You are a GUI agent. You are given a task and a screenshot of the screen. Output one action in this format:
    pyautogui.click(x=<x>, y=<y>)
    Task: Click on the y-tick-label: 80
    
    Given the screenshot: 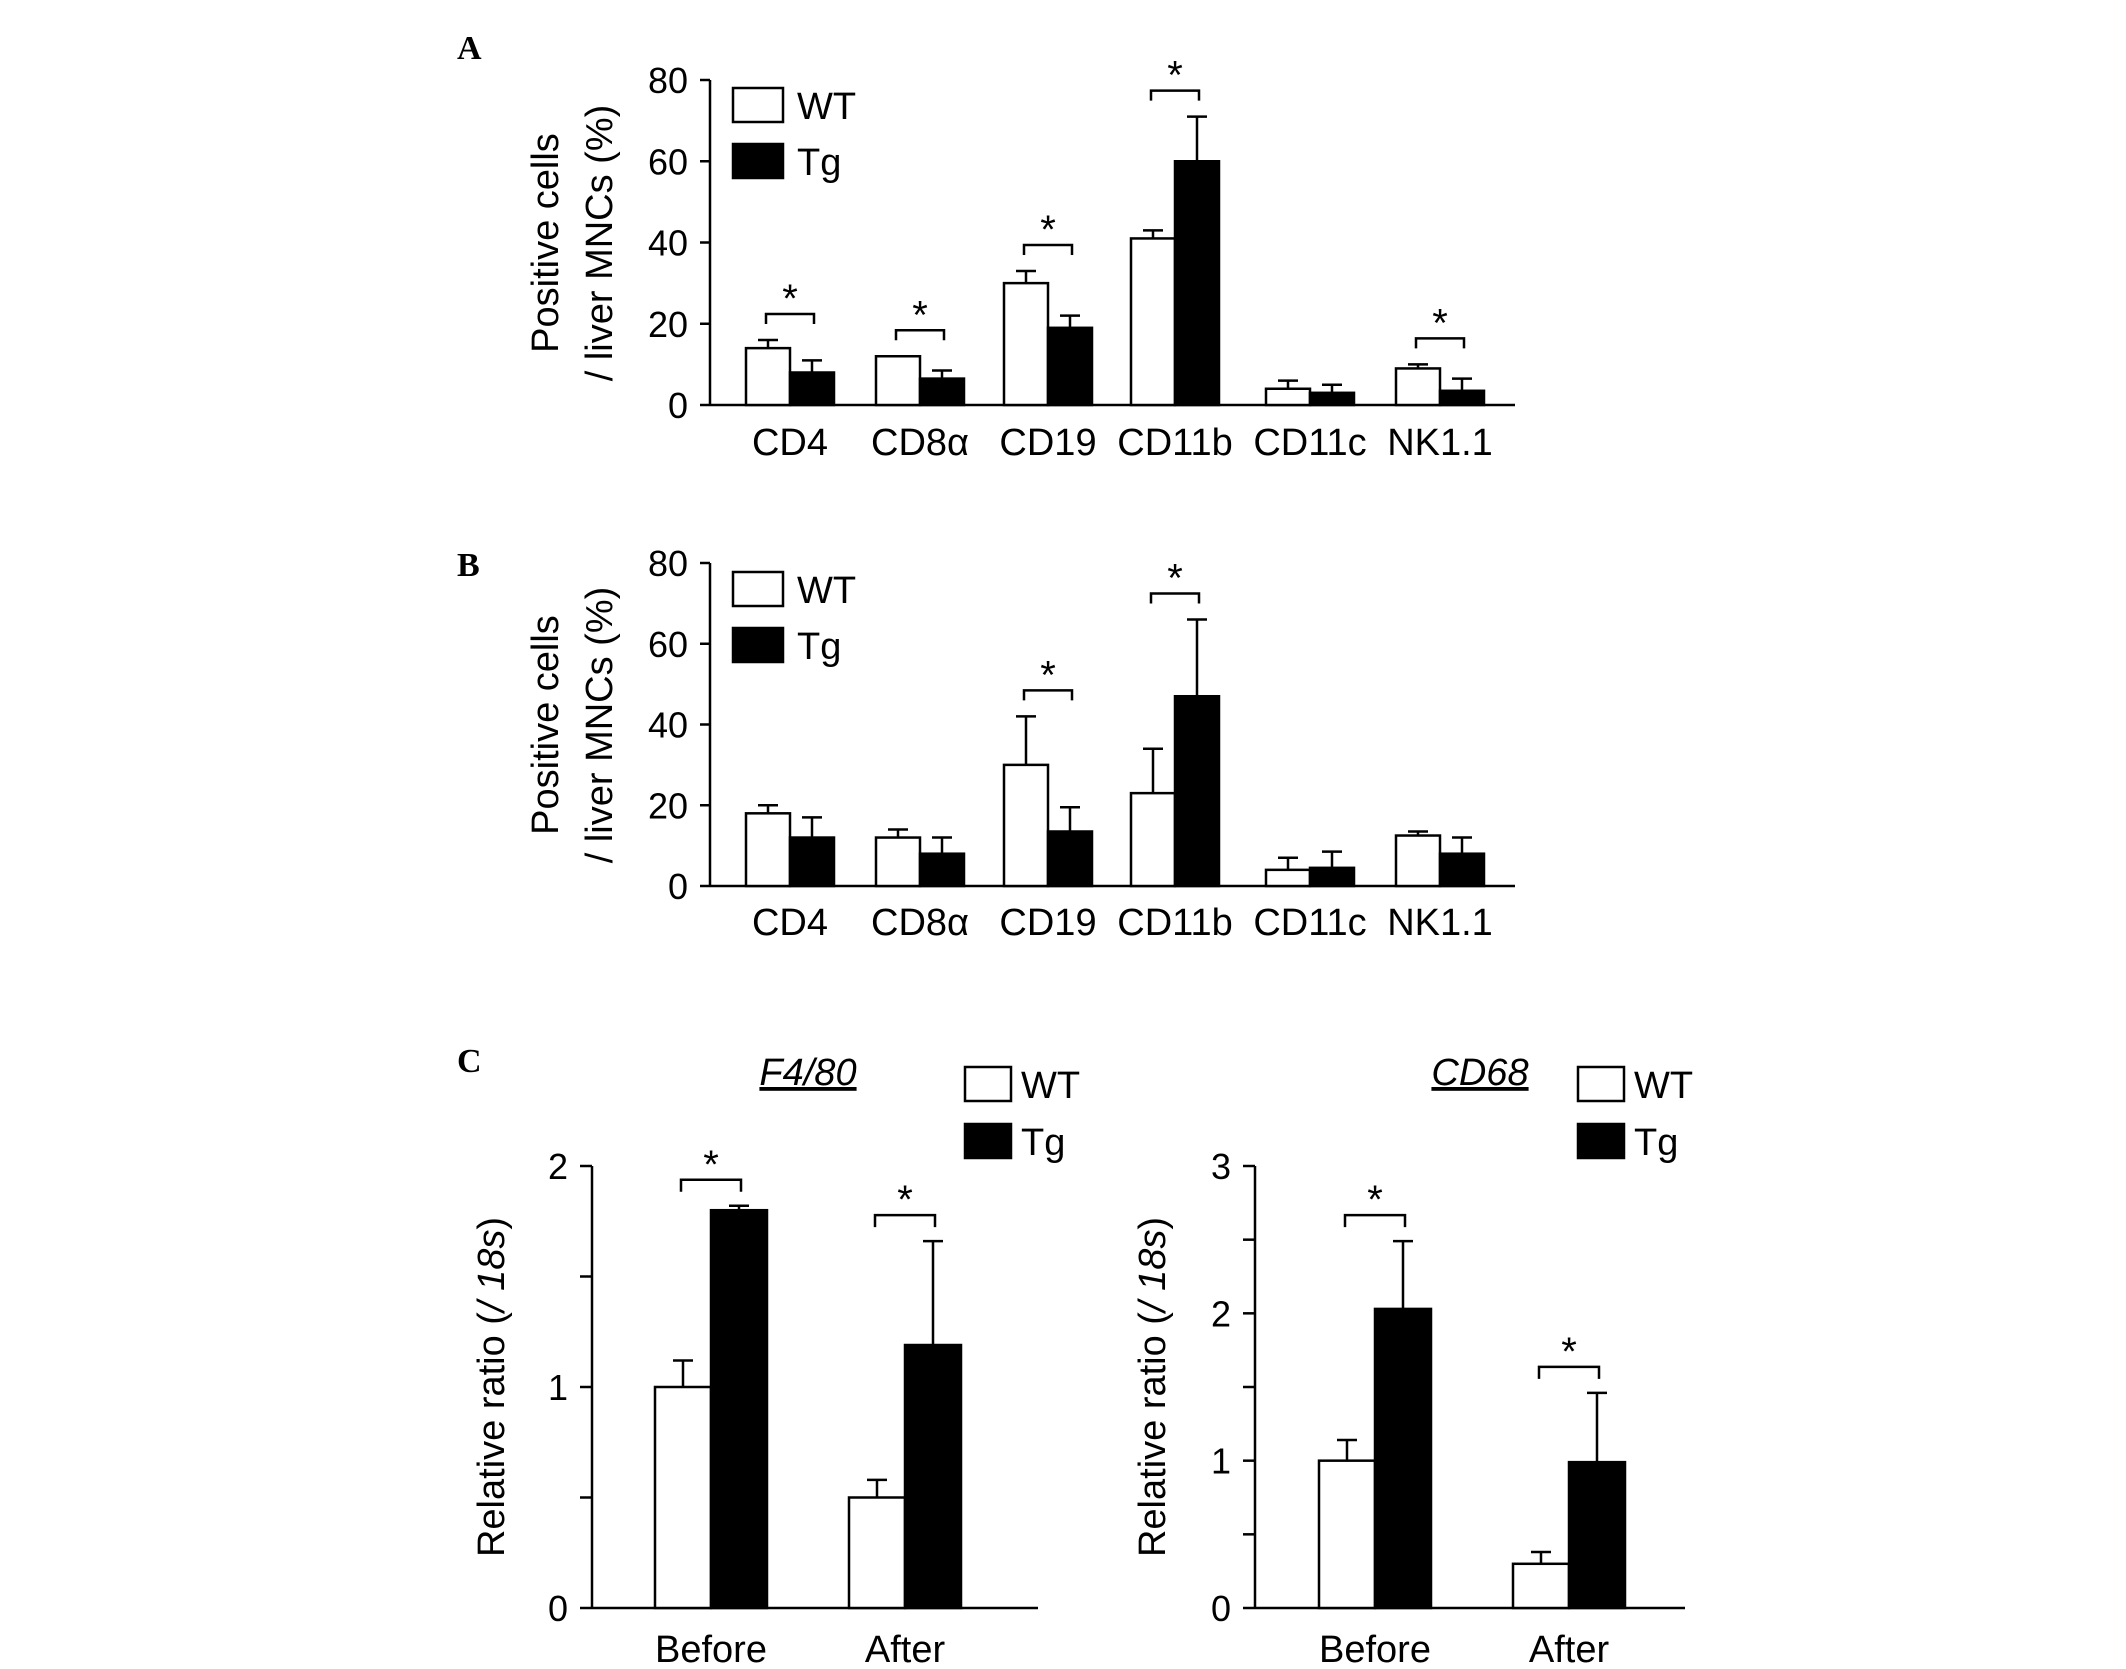 What is the action you would take?
    pyautogui.click(x=668, y=80)
    